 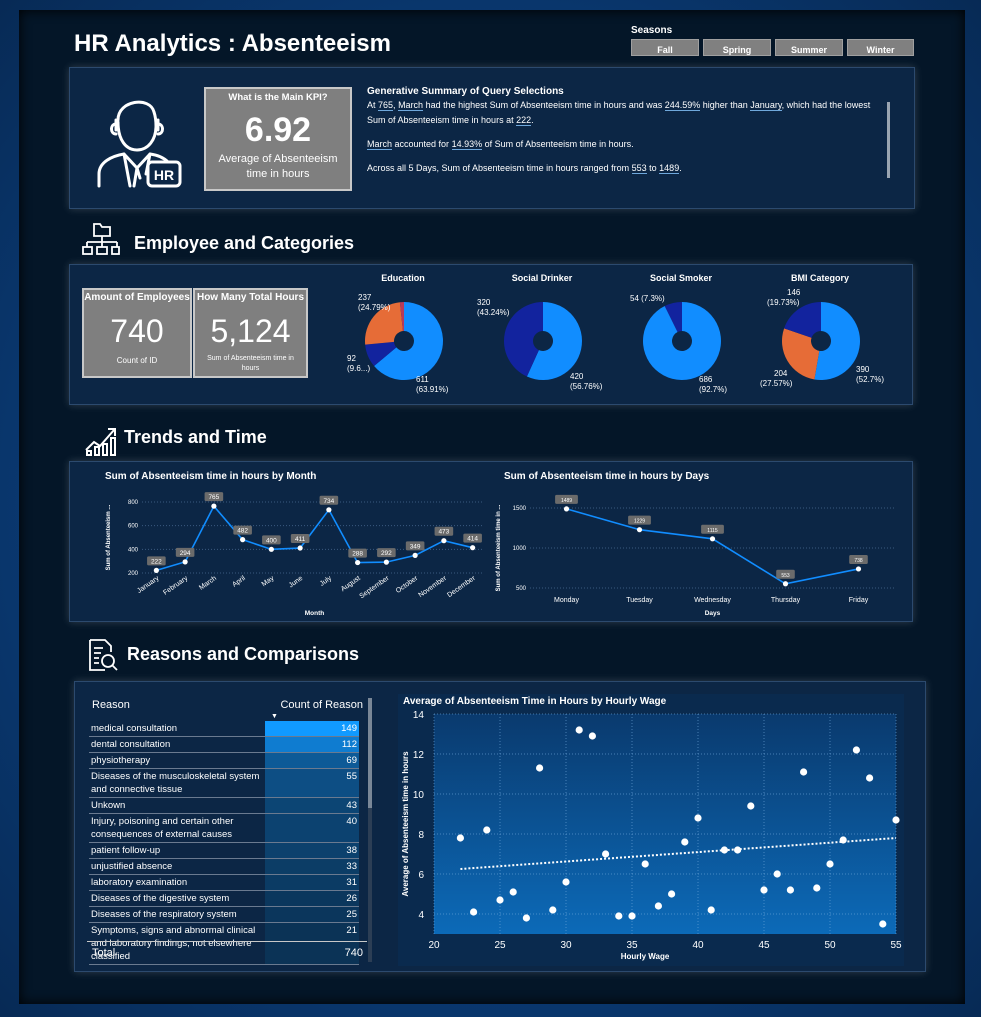 I want to click on donut-title-bmi-category: BMI Category, so click(x=819, y=278).